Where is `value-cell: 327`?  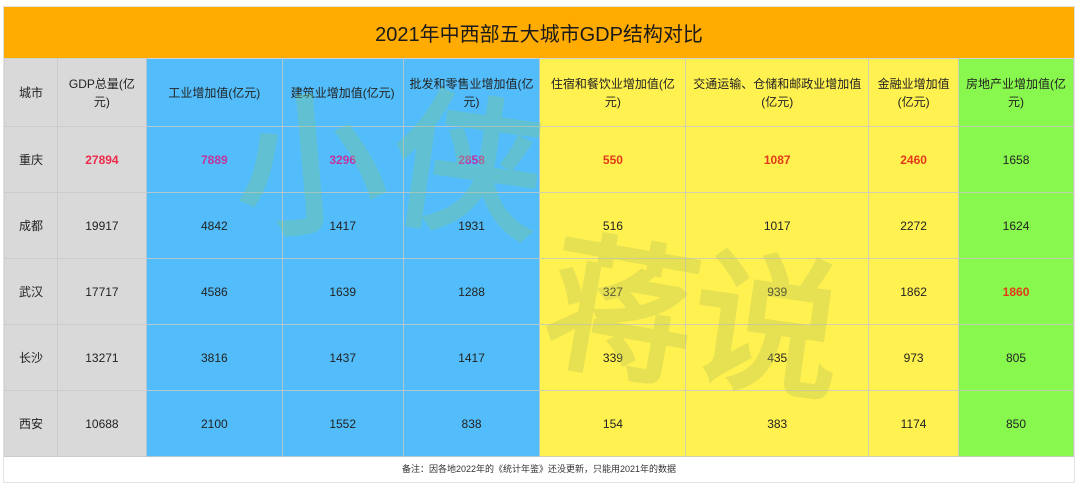
value-cell: 327 is located at coordinates (613, 291).